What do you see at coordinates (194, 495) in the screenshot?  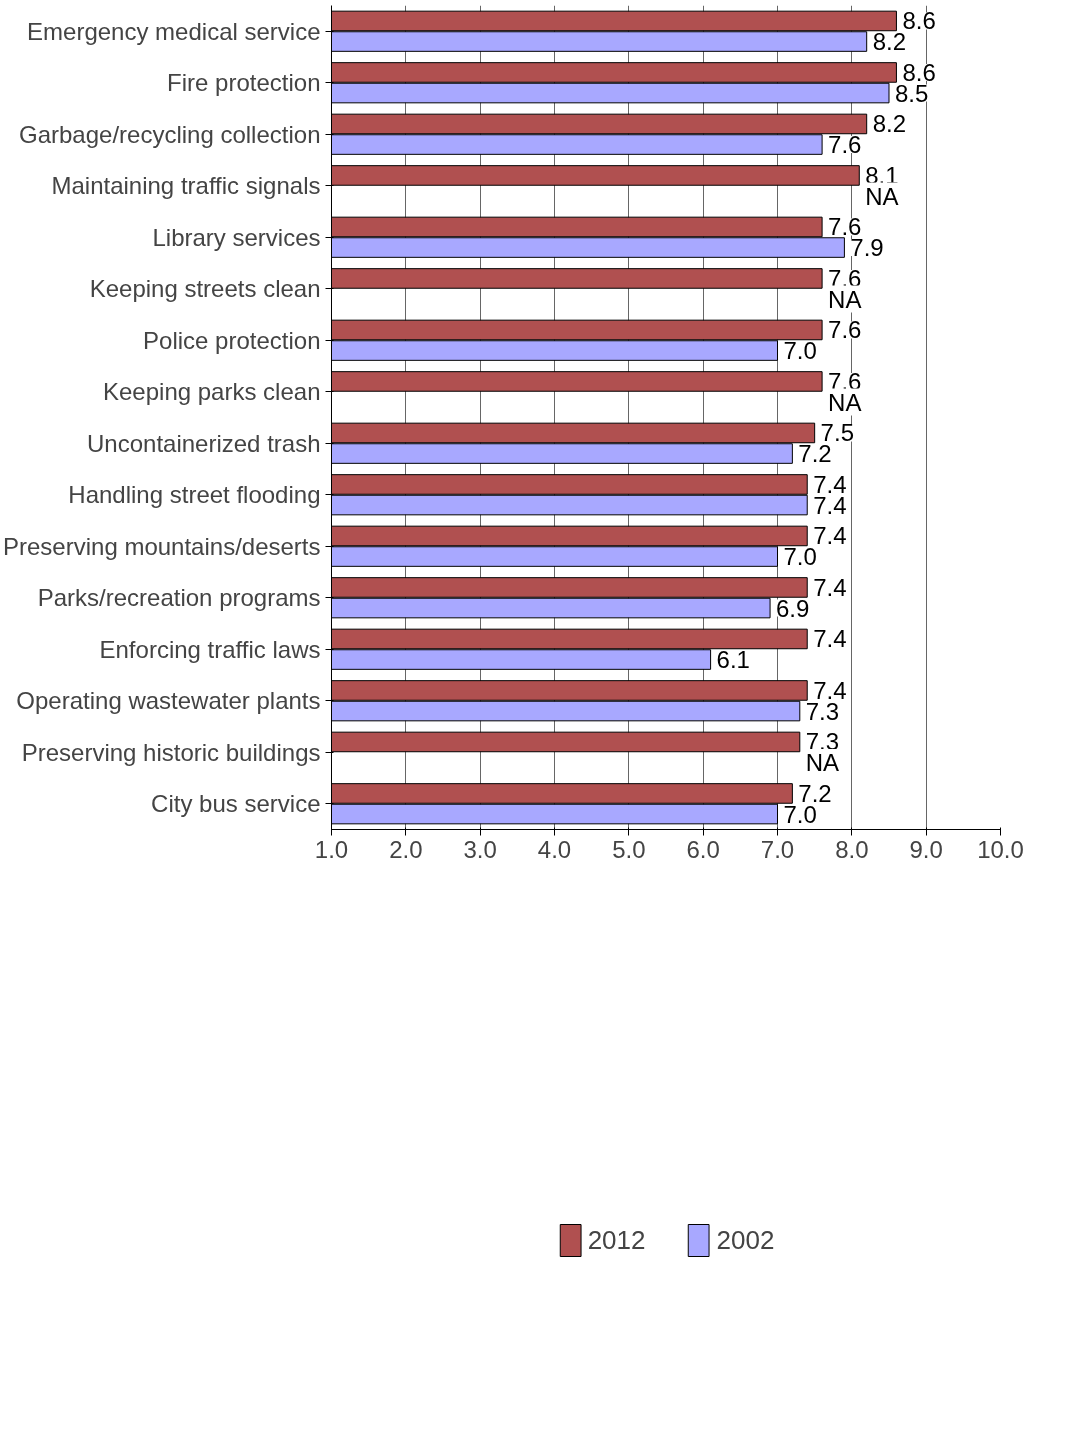 I see `y-tick-label: Handling street flooding` at bounding box center [194, 495].